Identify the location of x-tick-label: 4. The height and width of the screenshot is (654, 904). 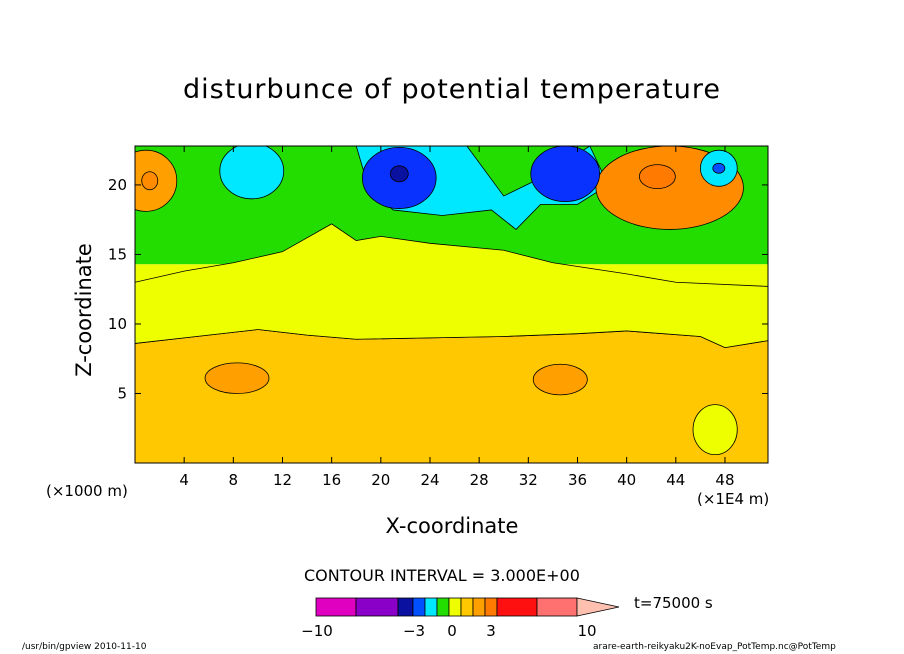
(184, 480).